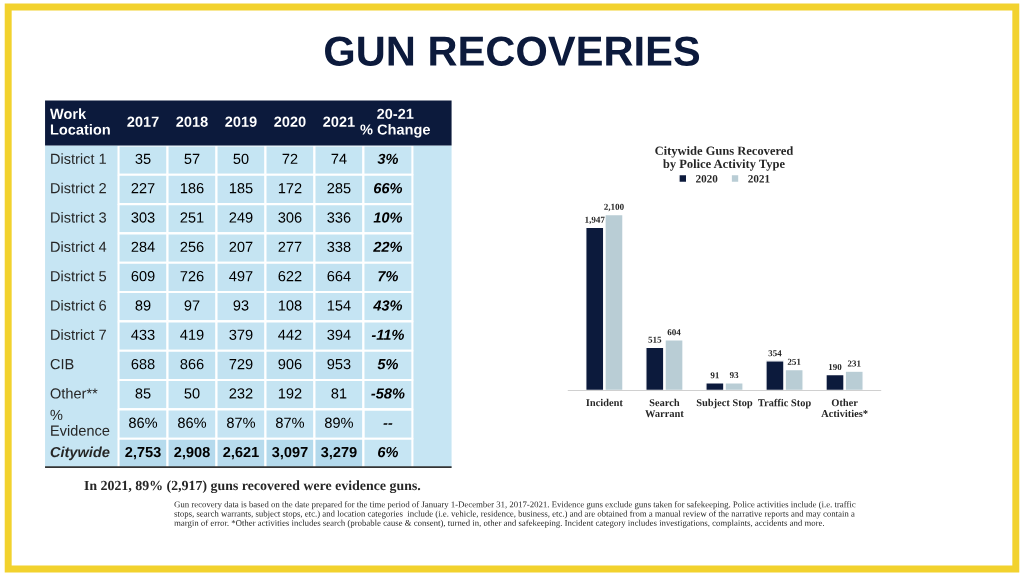 Image resolution: width=1024 pixels, height=576 pixels. Describe the element at coordinates (143, 121) in the screenshot. I see `x-tick-label: 2017` at that location.